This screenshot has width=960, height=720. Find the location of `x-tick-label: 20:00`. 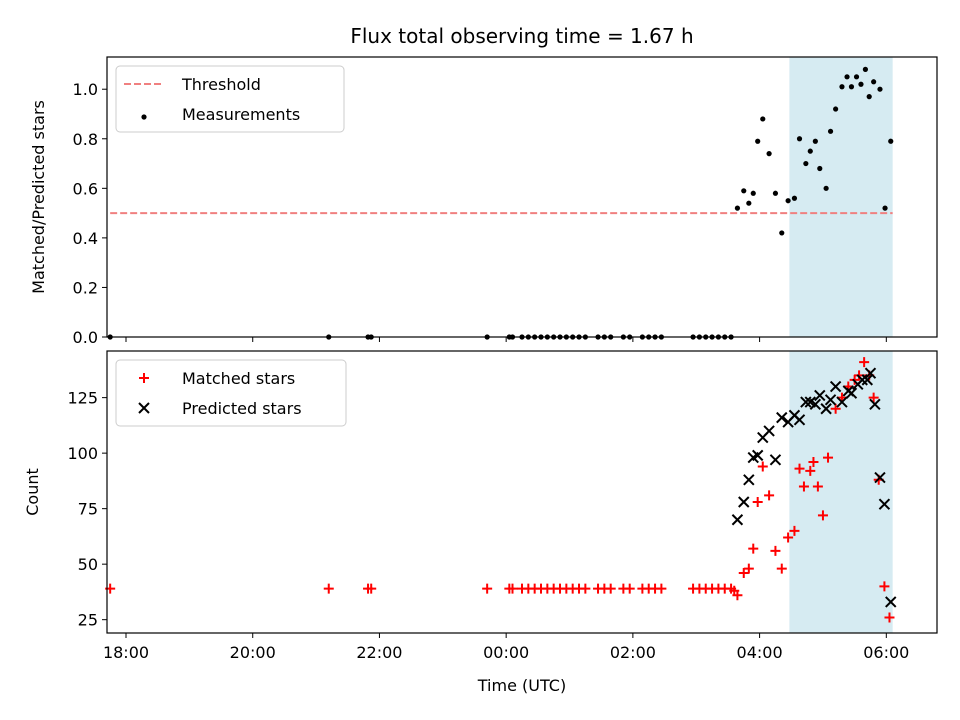

x-tick-label: 20:00 is located at coordinates (253, 652).